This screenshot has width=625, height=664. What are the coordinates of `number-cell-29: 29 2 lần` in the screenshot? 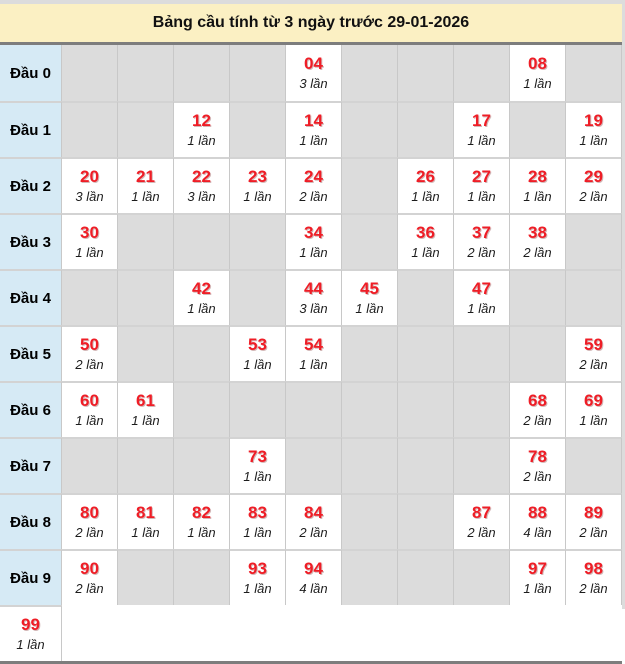 It's located at (594, 185).